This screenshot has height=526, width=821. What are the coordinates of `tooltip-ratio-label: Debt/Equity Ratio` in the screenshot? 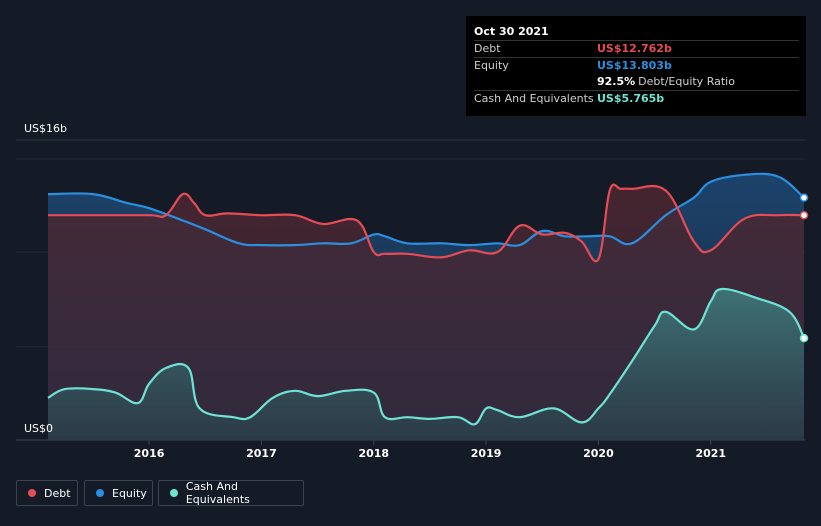 It's located at (686, 81).